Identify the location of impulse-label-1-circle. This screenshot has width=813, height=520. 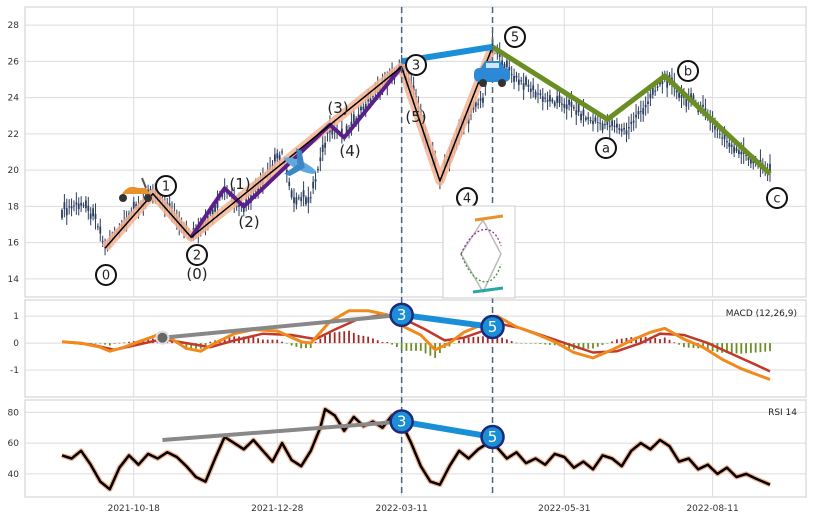
(166, 186).